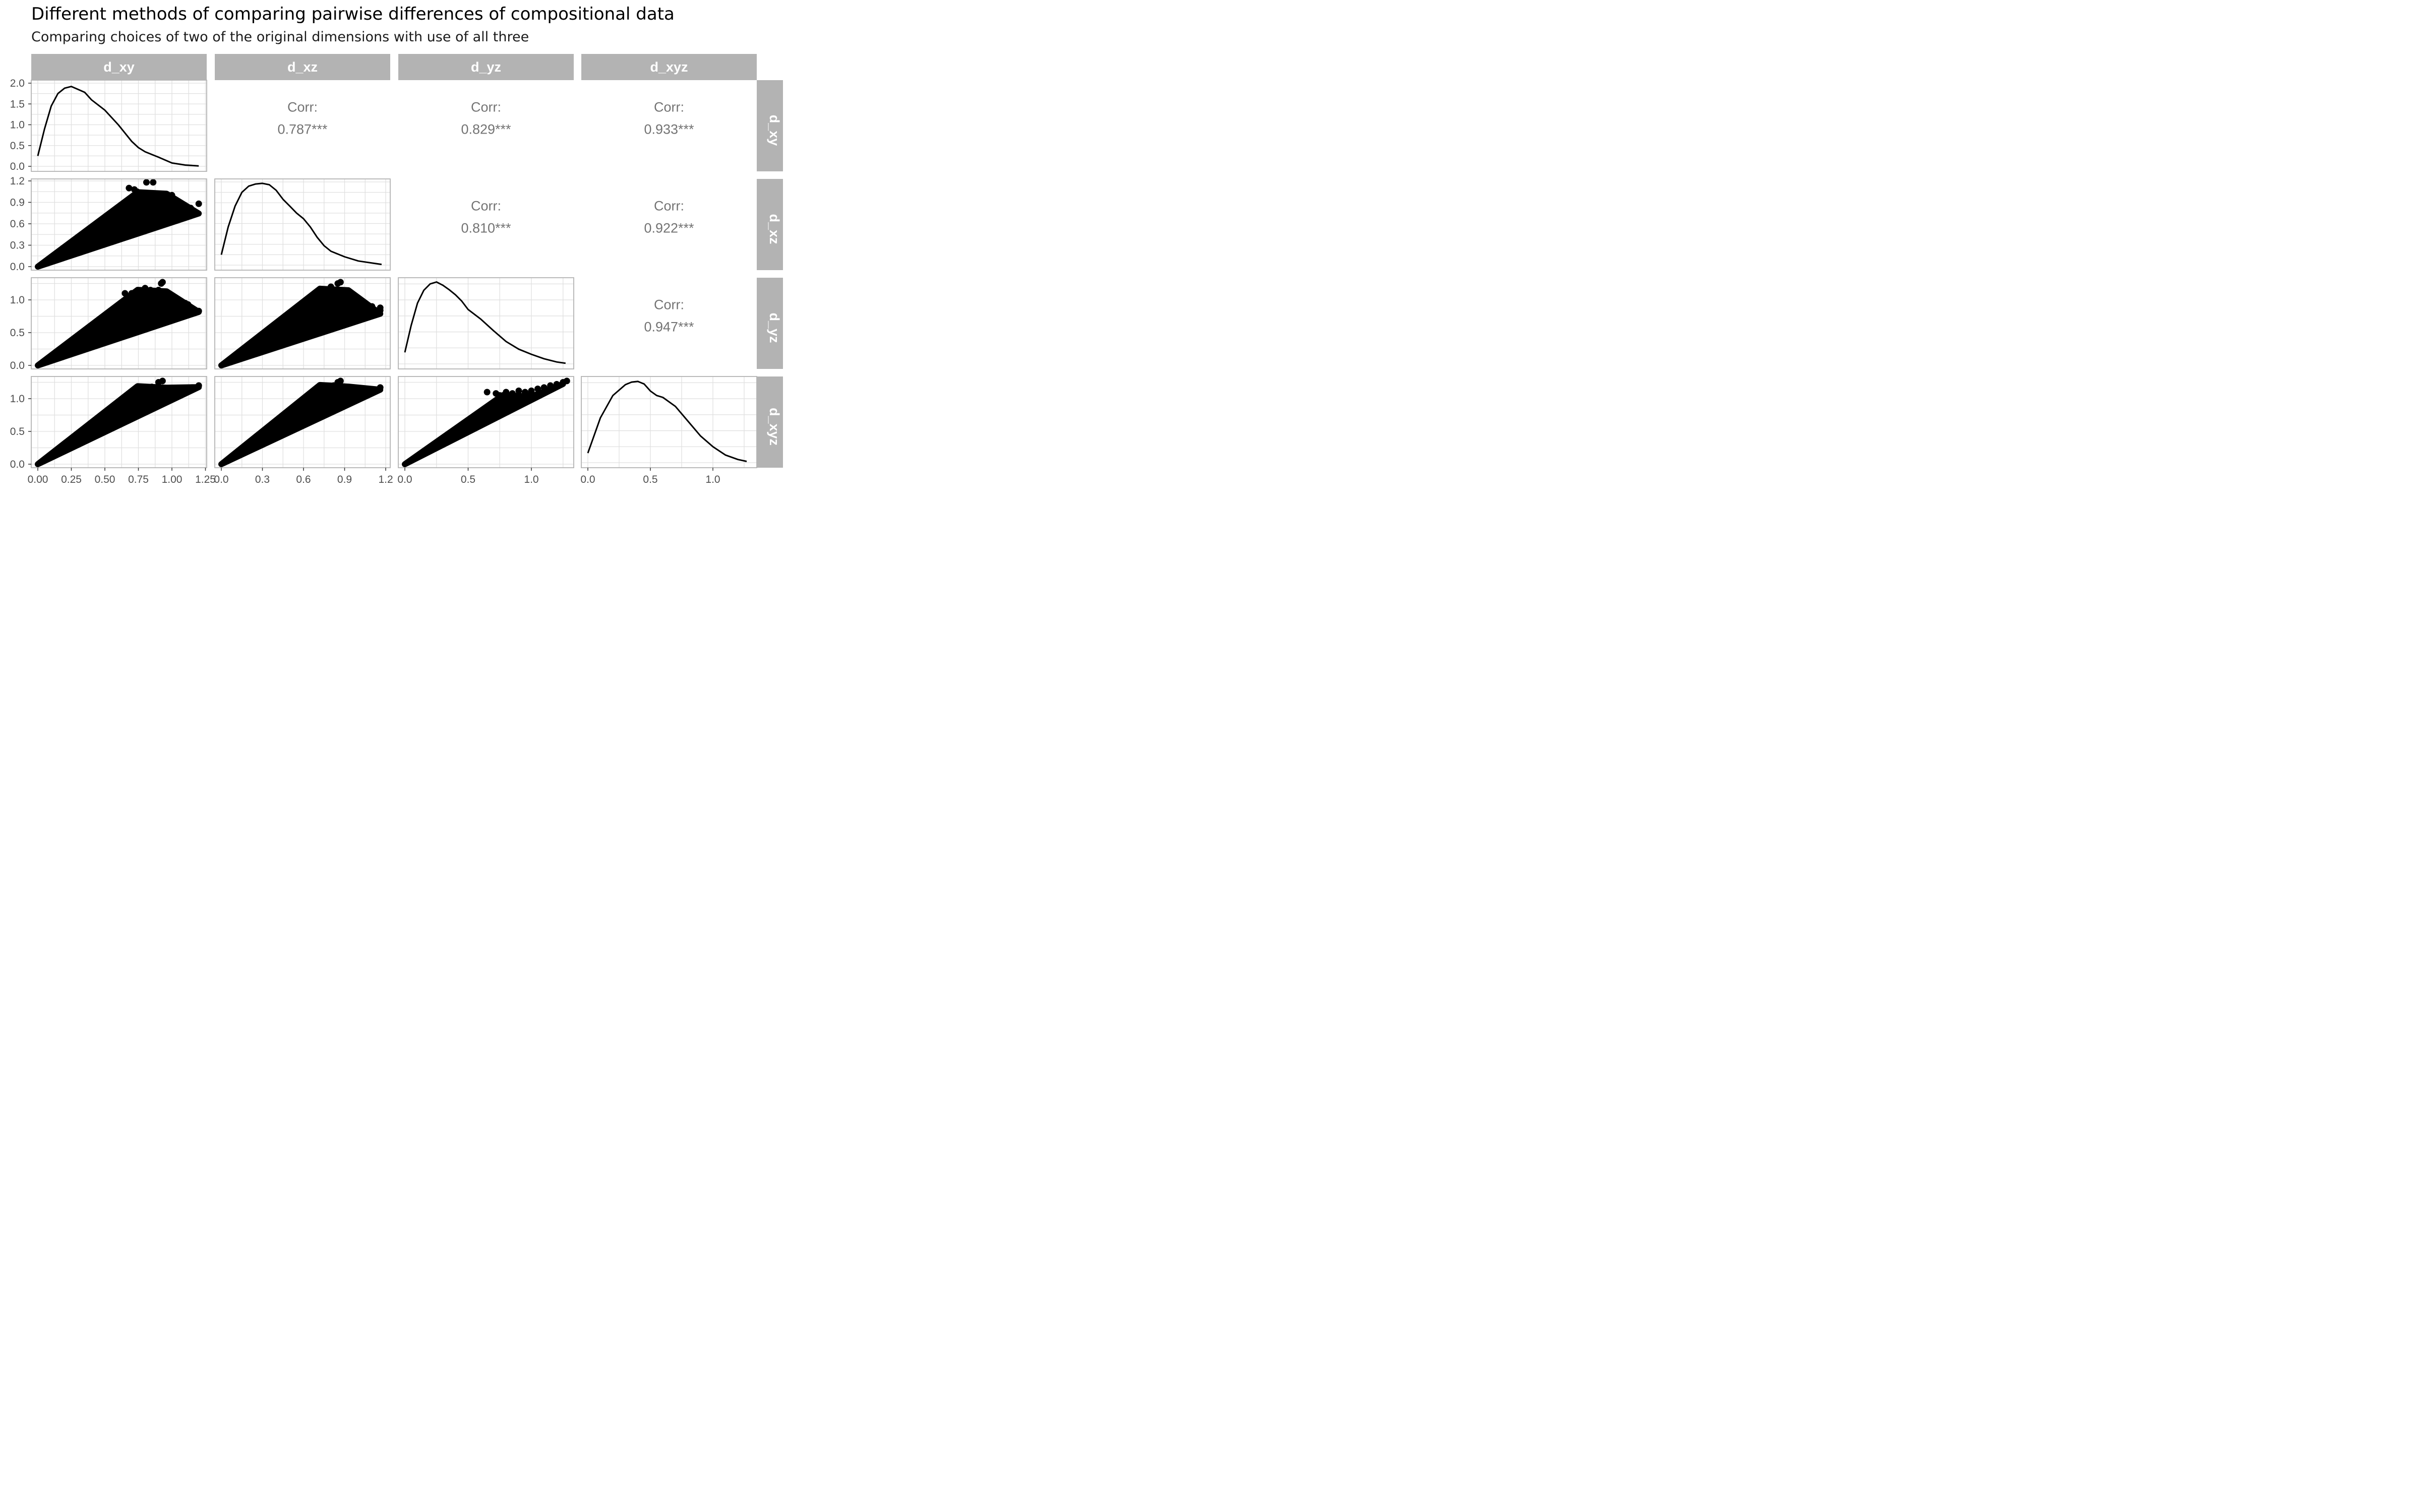 Image resolution: width=2420 pixels, height=1512 pixels. I want to click on row-strip-d_xz, so click(770, 224).